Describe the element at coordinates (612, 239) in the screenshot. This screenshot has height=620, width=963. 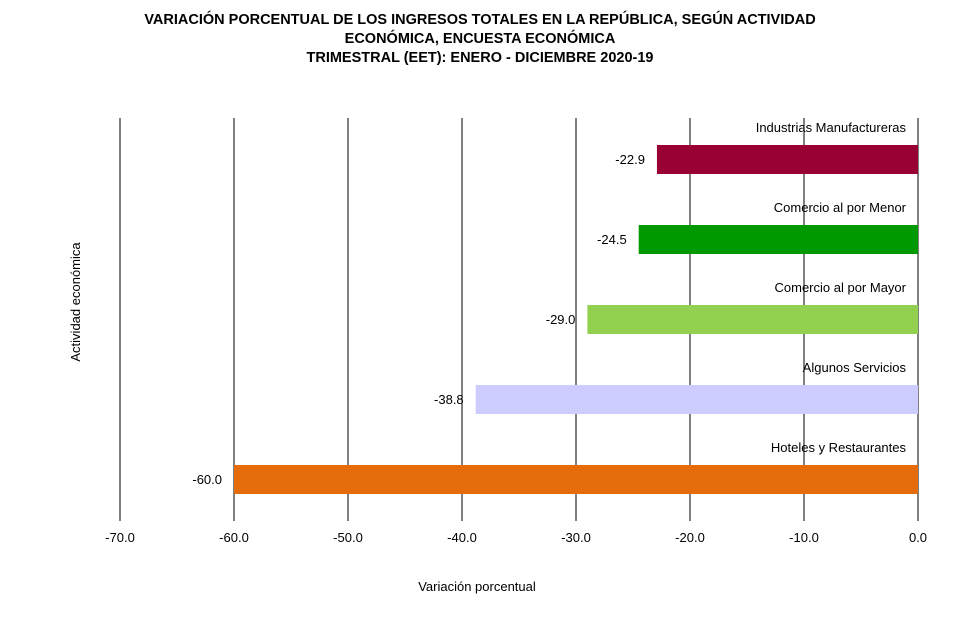
I see `value-label: -24.5` at that location.